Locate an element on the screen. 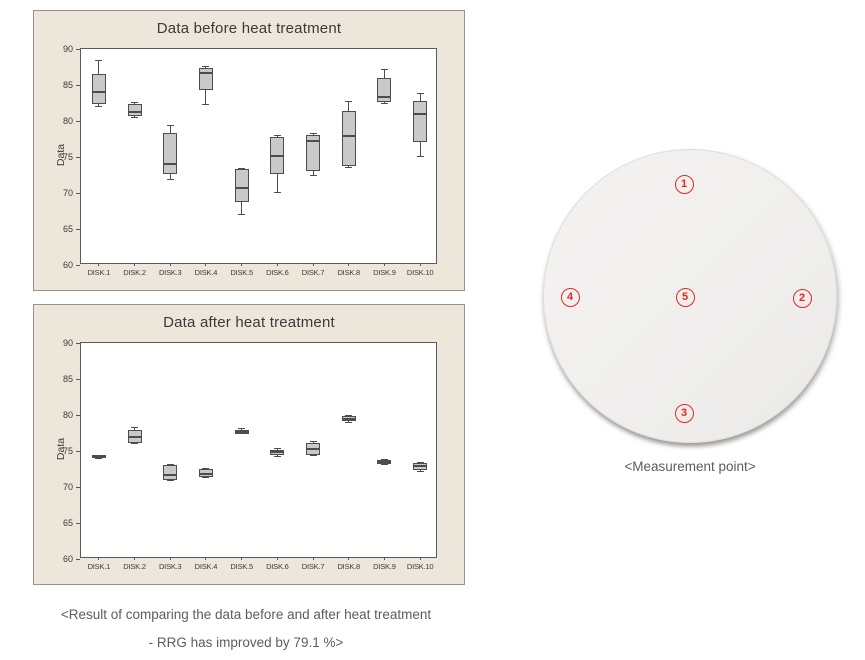 This screenshot has height=660, width=865. box-disk-9-median is located at coordinates (384, 461).